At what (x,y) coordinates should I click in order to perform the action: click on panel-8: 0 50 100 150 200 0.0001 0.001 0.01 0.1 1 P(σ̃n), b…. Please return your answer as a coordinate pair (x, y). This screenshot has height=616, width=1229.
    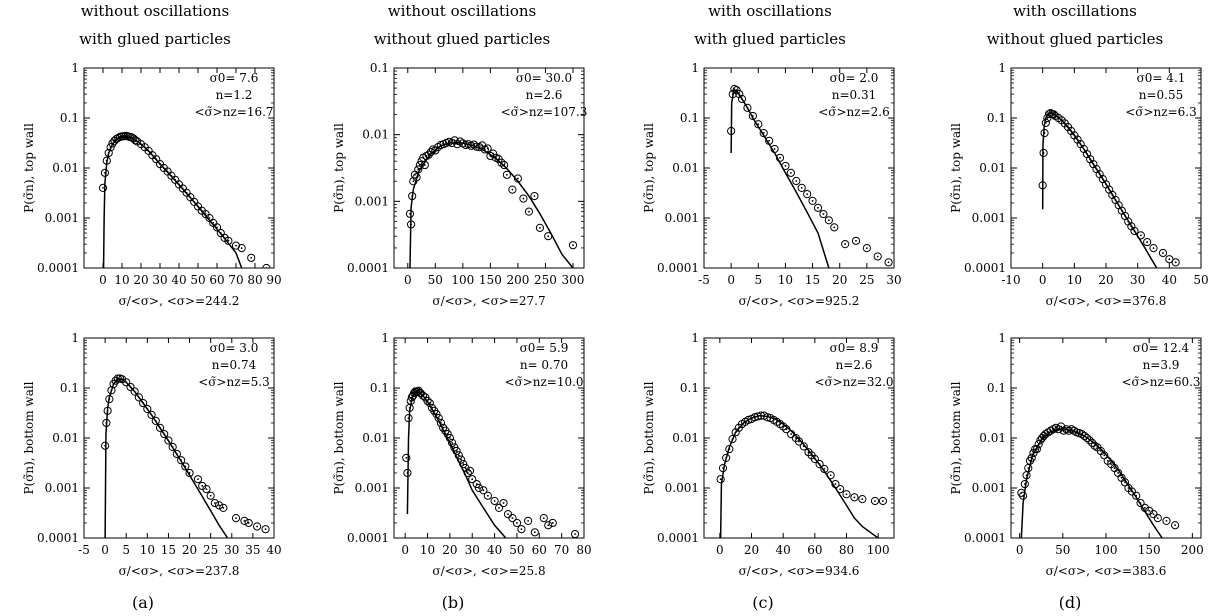
    Looking at the image, I should click on (1076, 454).